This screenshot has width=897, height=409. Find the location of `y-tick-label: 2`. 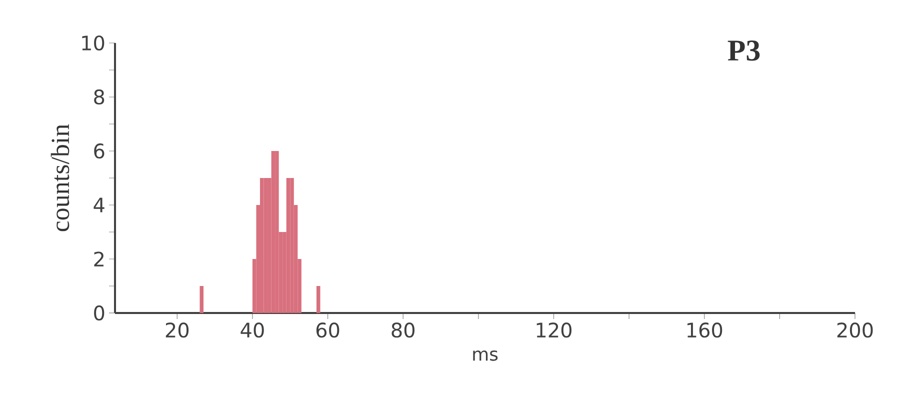

y-tick-label: 2 is located at coordinates (99, 259).